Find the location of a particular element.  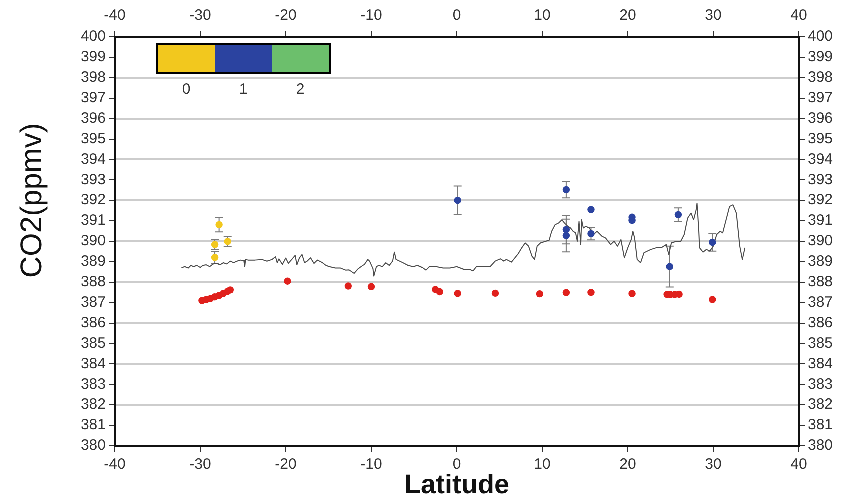

x-tick-label: -10 is located at coordinates (371, 465).